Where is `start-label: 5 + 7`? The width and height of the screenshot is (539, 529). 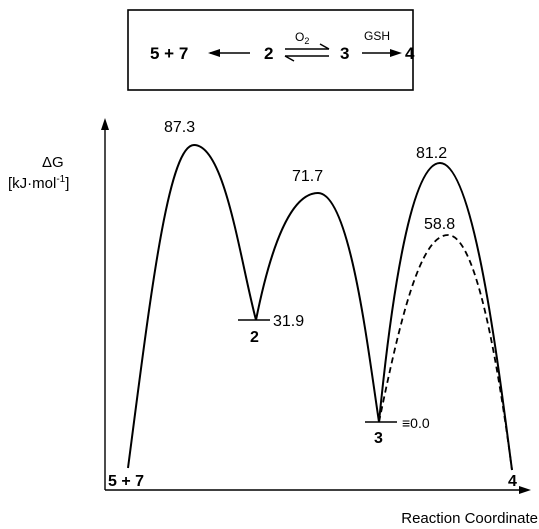
start-label: 5 + 7 is located at coordinates (126, 481).